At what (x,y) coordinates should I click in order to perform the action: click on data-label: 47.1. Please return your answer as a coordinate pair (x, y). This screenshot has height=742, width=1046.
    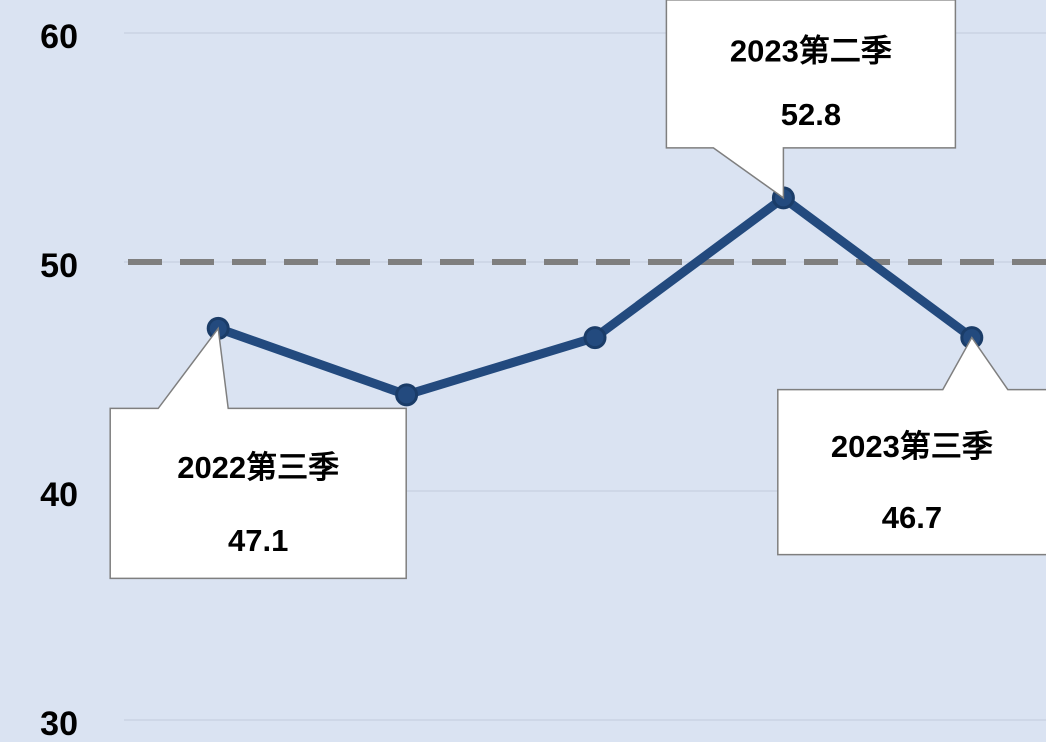
    Looking at the image, I should click on (258, 540).